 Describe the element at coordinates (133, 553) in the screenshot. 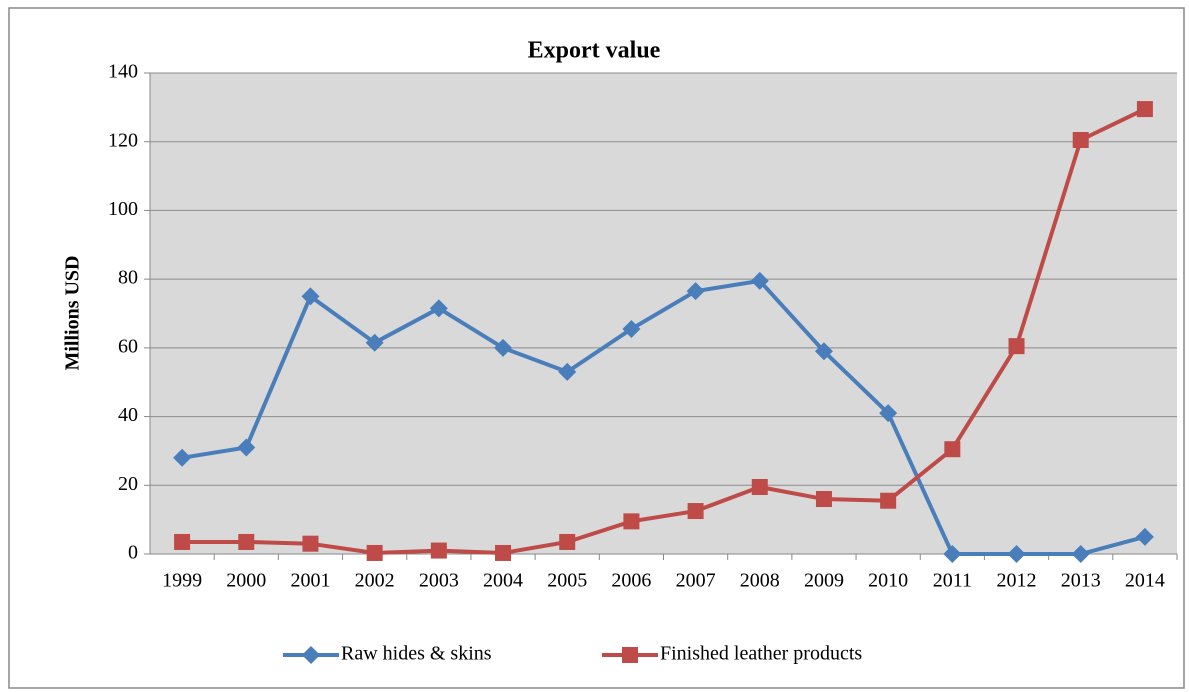

I see `y-tick-label: 0` at that location.